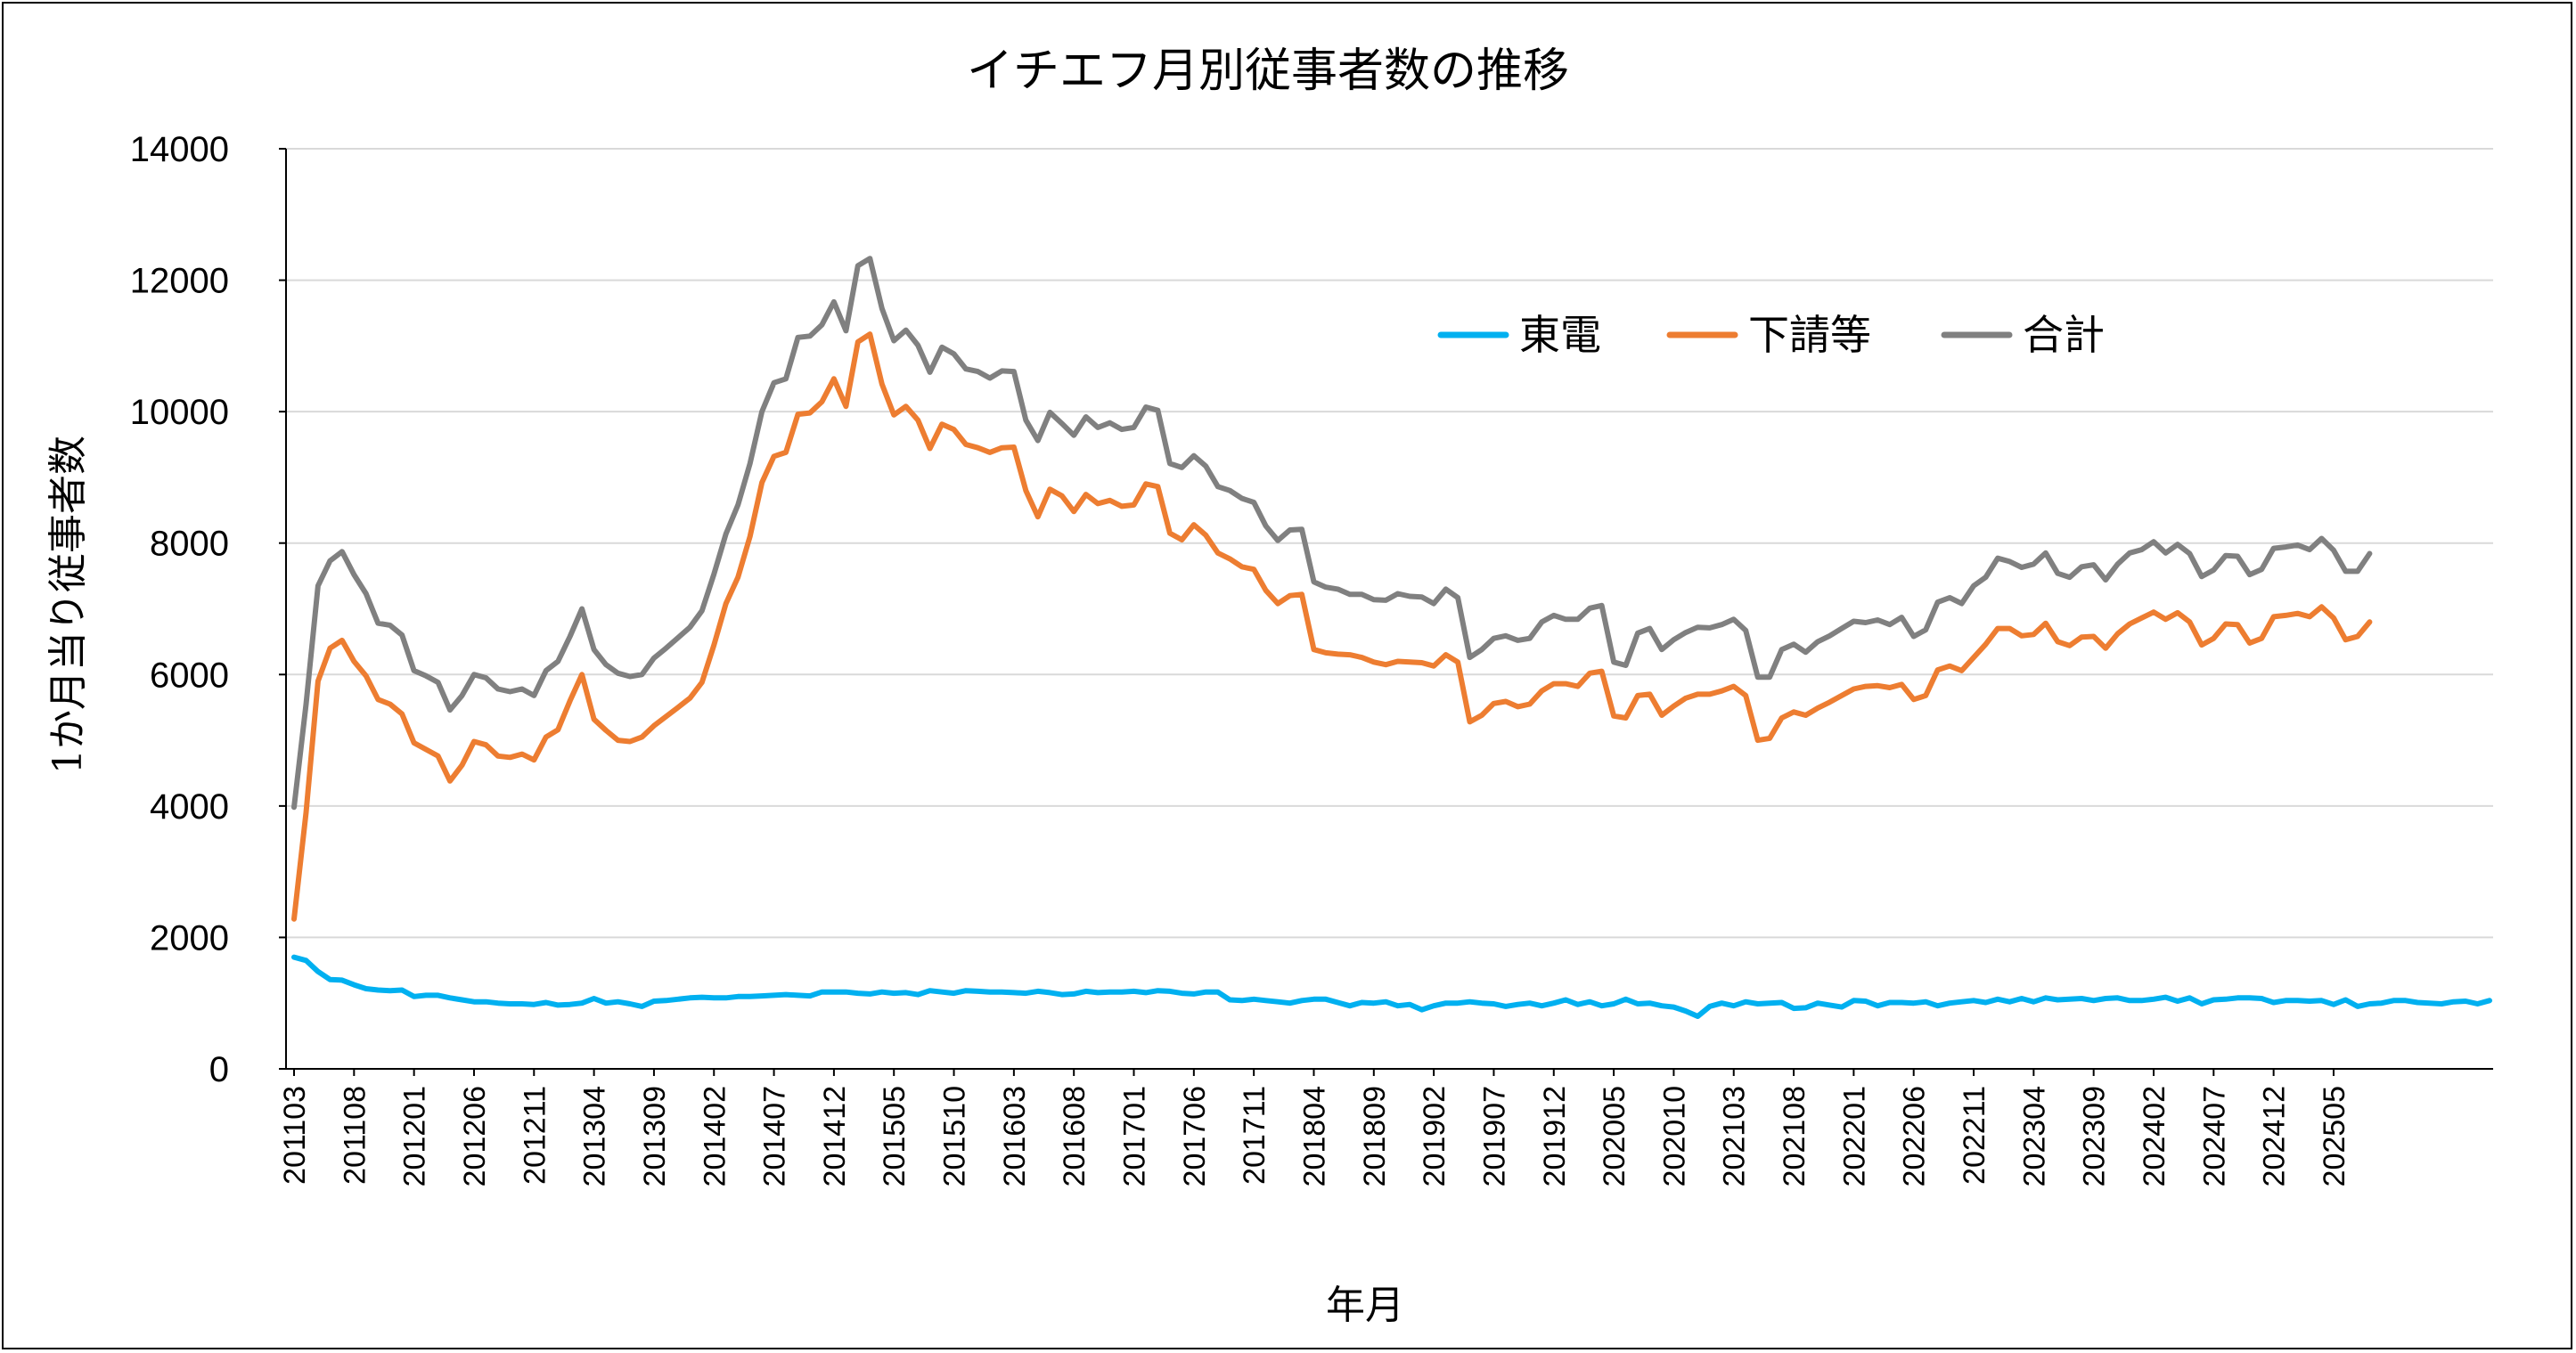 Image resolution: width=2576 pixels, height=1353 pixels. What do you see at coordinates (189, 938) in the screenshot?
I see `y-tick-label: 2000` at bounding box center [189, 938].